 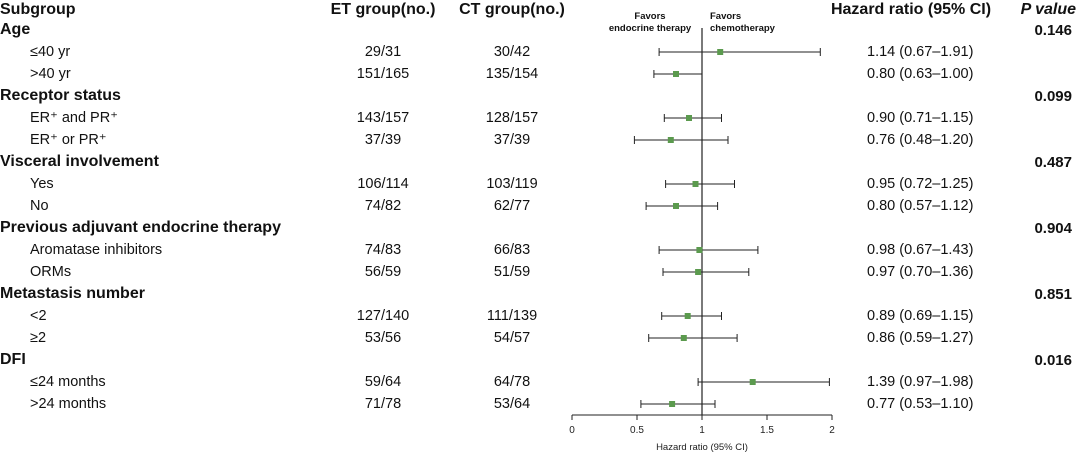 What do you see at coordinates (383, 183) in the screenshot?
I see `et-count: 106/114` at bounding box center [383, 183].